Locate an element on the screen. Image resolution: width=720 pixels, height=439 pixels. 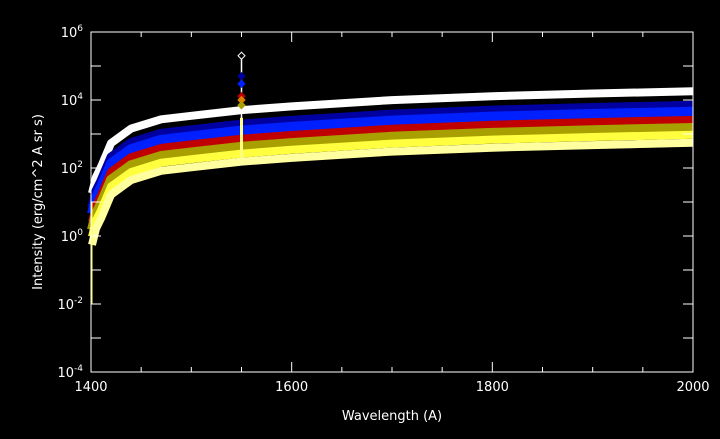
y-tick-label: 10⁻² is located at coordinates (70, 304).